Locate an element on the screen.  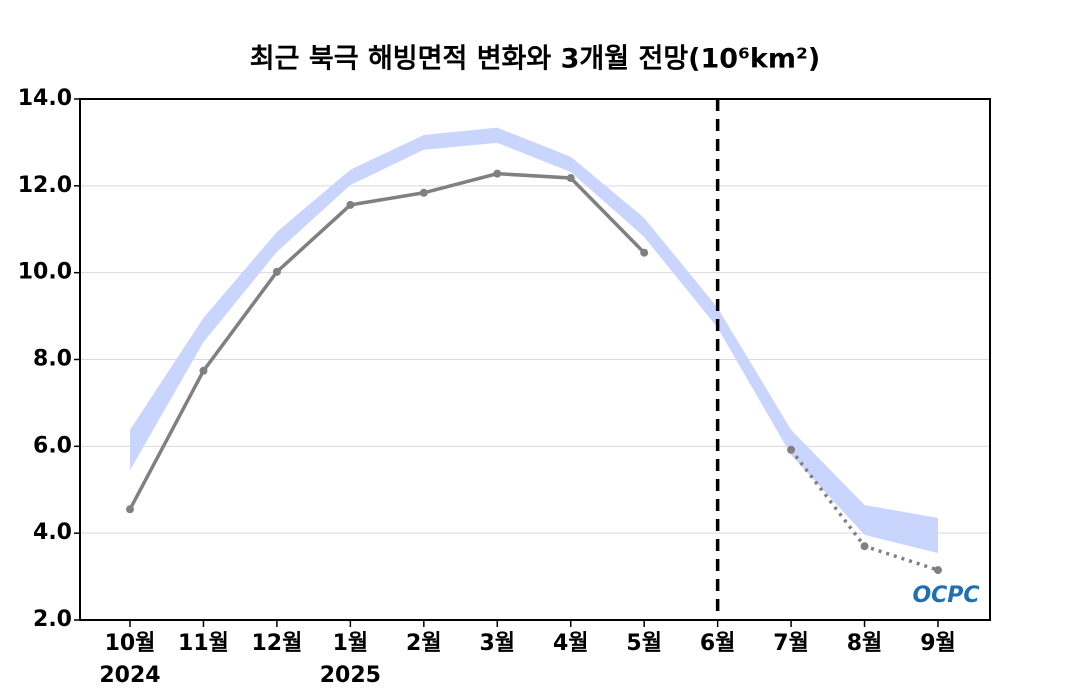
x-tick-label: 2월 is located at coordinates (424, 643).